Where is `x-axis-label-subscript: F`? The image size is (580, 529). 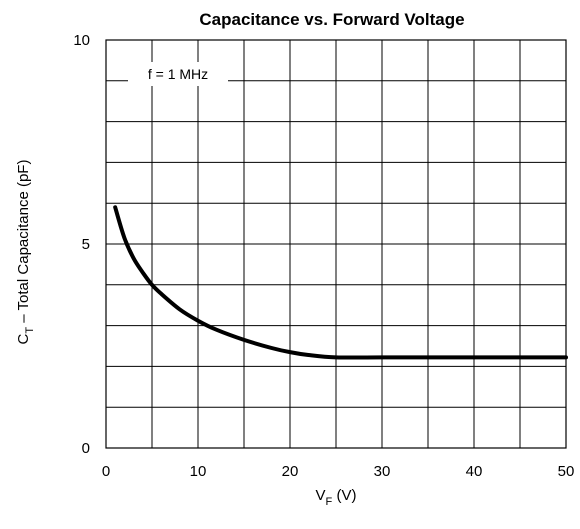
x-axis-label-subscript: F is located at coordinates (329, 502).